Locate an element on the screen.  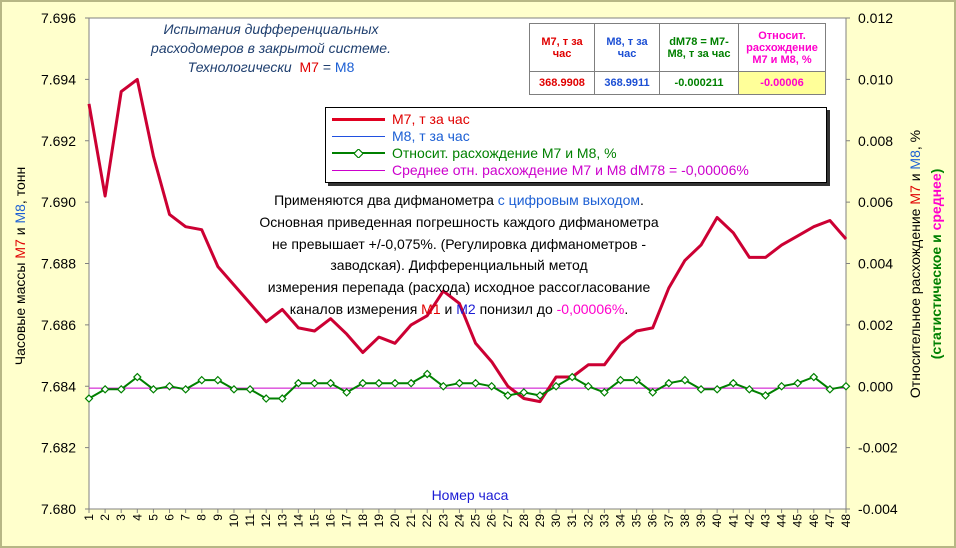
x-tick-label: 13 is located at coordinates (282, 521).